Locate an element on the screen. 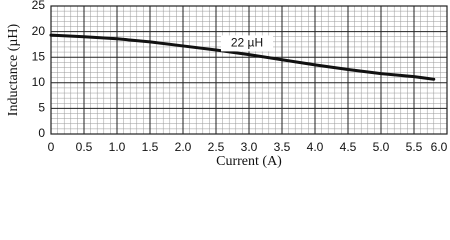  annotation-background is located at coordinates (247, 43).